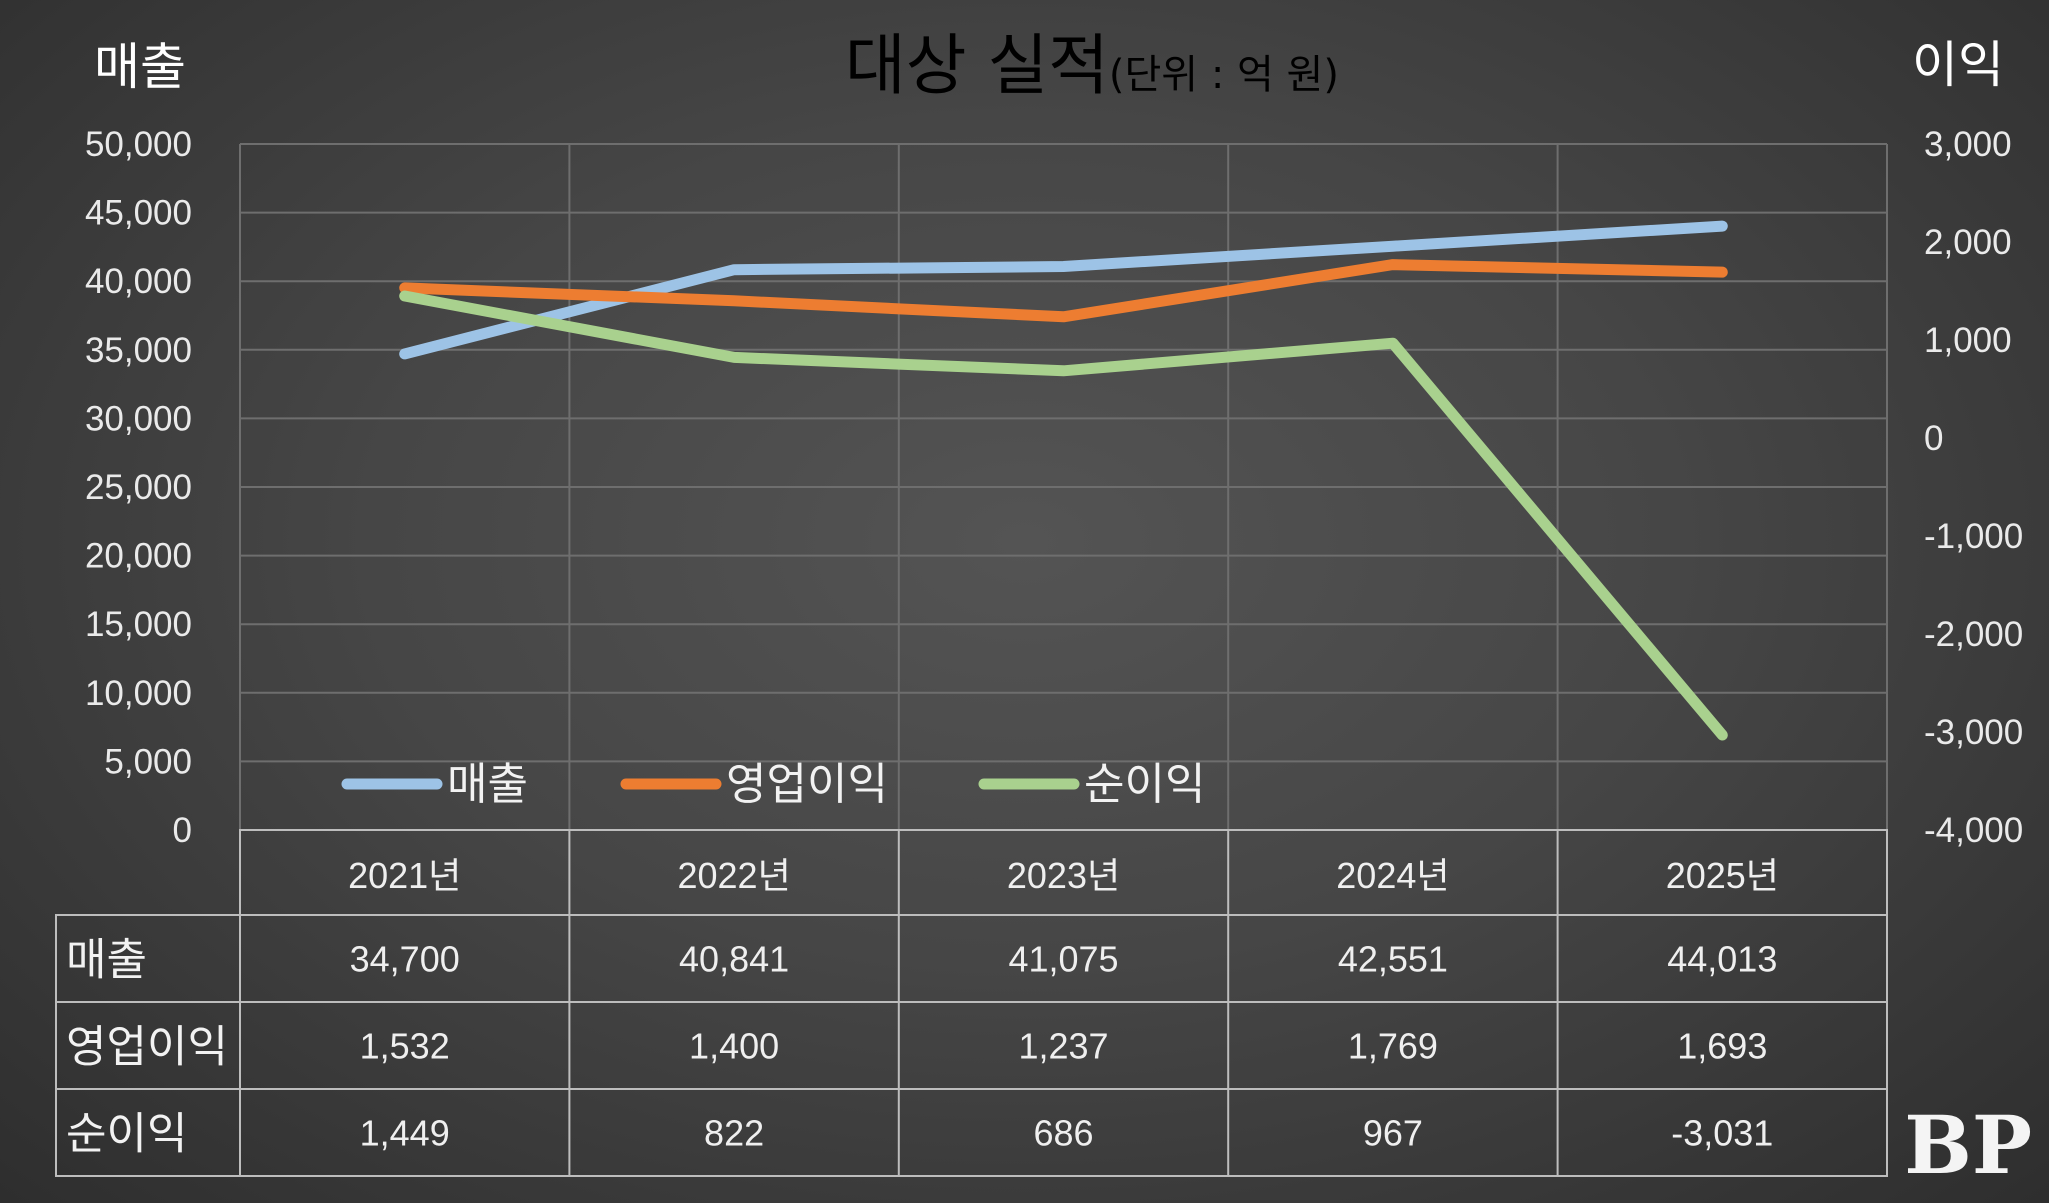 The height and width of the screenshot is (1203, 2049). What do you see at coordinates (138, 487) in the screenshot?
I see `left-tick-label: 25,000` at bounding box center [138, 487].